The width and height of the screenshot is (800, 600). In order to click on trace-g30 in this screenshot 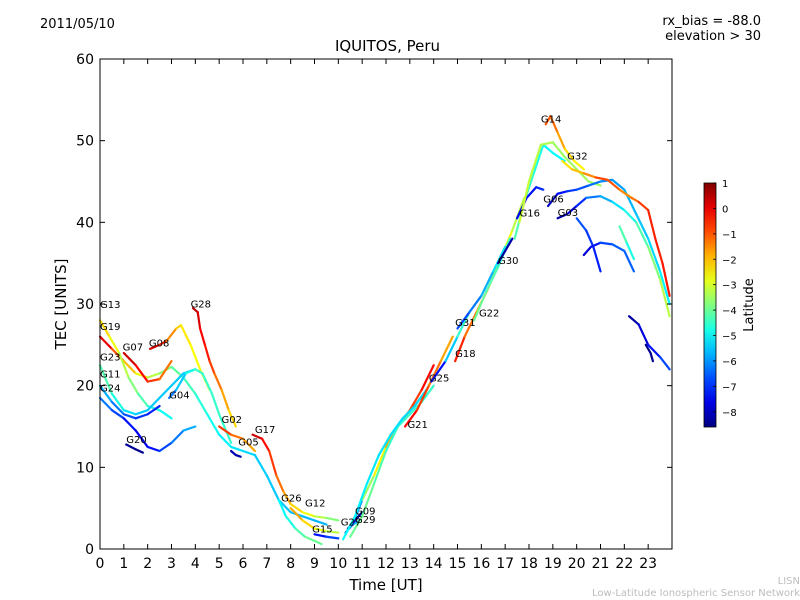, I will do `click(505, 251)`.